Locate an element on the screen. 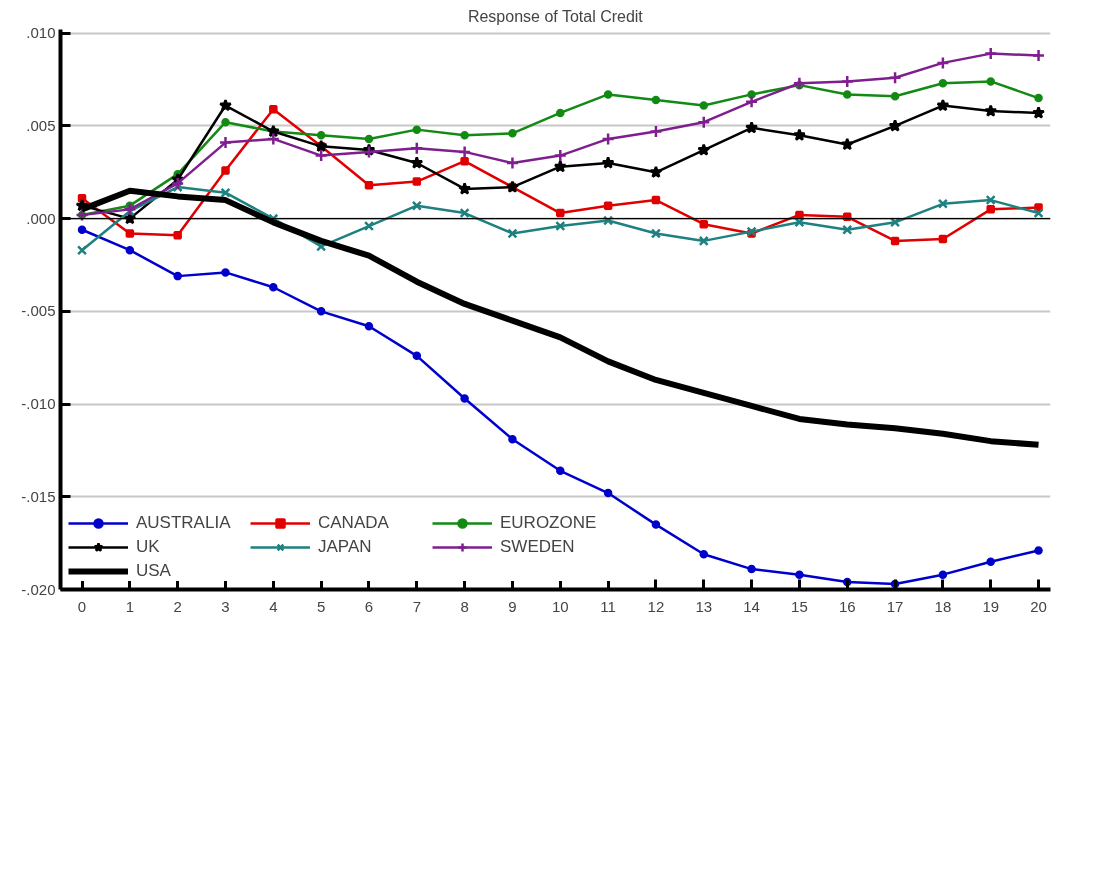 The height and width of the screenshot is (888, 1106). x-tick-label: 4 is located at coordinates (273, 606).